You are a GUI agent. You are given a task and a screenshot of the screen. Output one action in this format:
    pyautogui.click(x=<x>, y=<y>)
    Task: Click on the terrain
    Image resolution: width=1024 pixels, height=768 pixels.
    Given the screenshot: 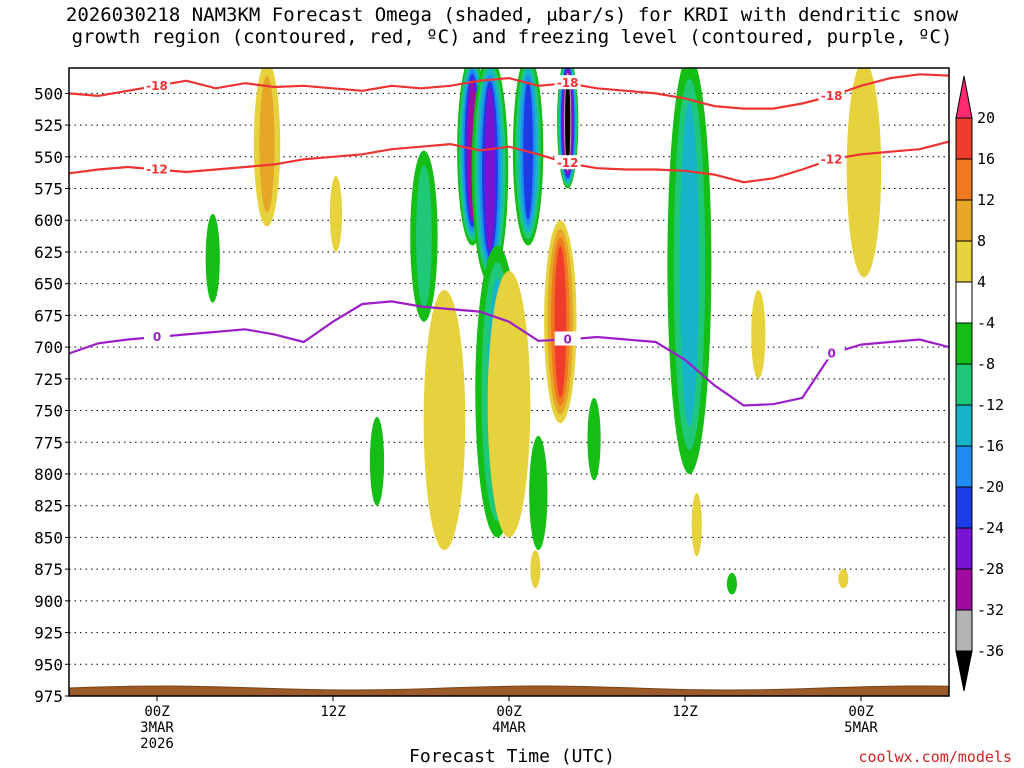 What is the action you would take?
    pyautogui.click(x=509, y=690)
    